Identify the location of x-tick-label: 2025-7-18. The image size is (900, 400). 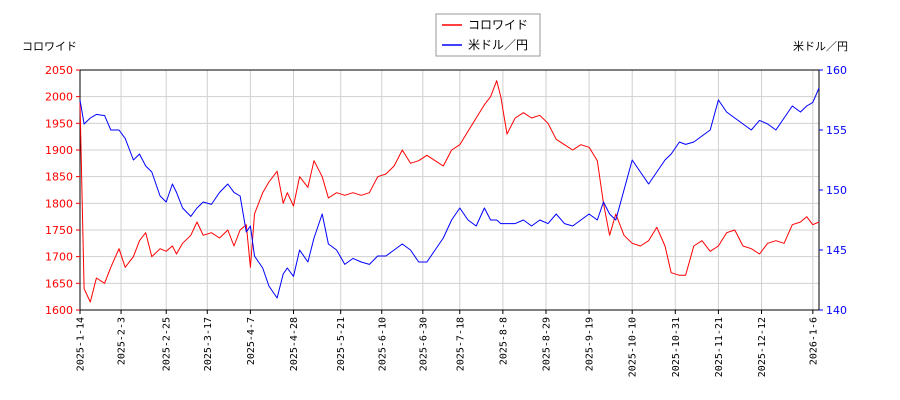
(460, 344).